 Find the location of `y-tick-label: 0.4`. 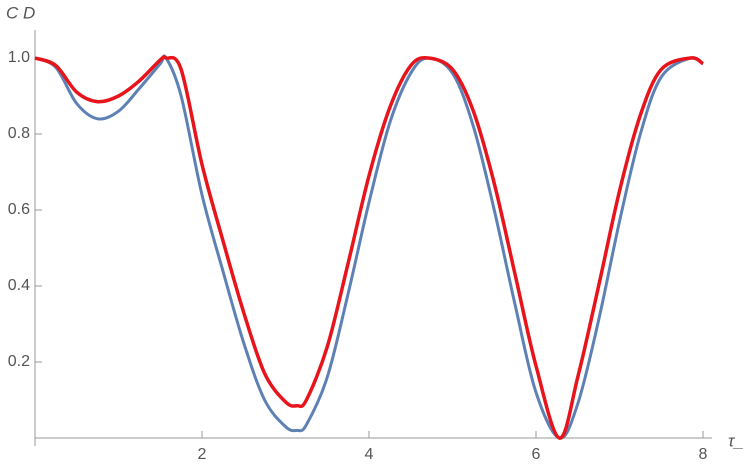

y-tick-label: 0.4 is located at coordinates (19, 285).